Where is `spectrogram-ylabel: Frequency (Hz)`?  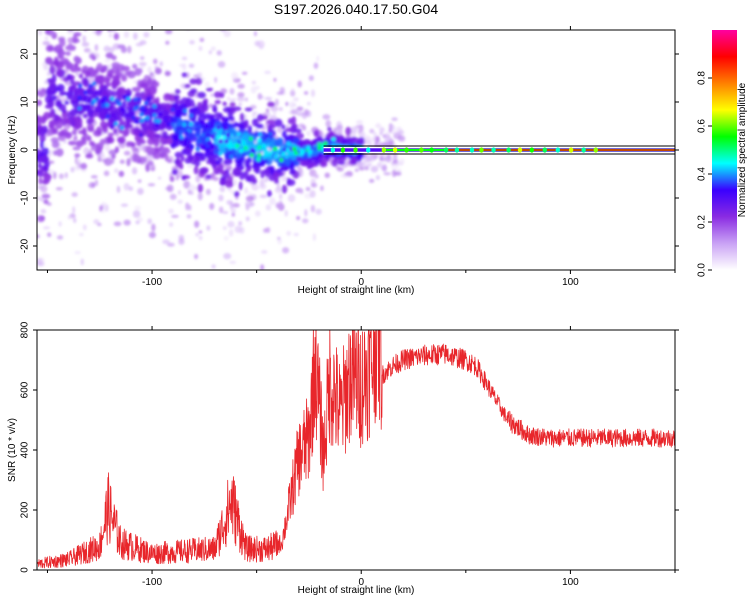
spectrogram-ylabel: Frequency (Hz) is located at coordinates (12, 150).